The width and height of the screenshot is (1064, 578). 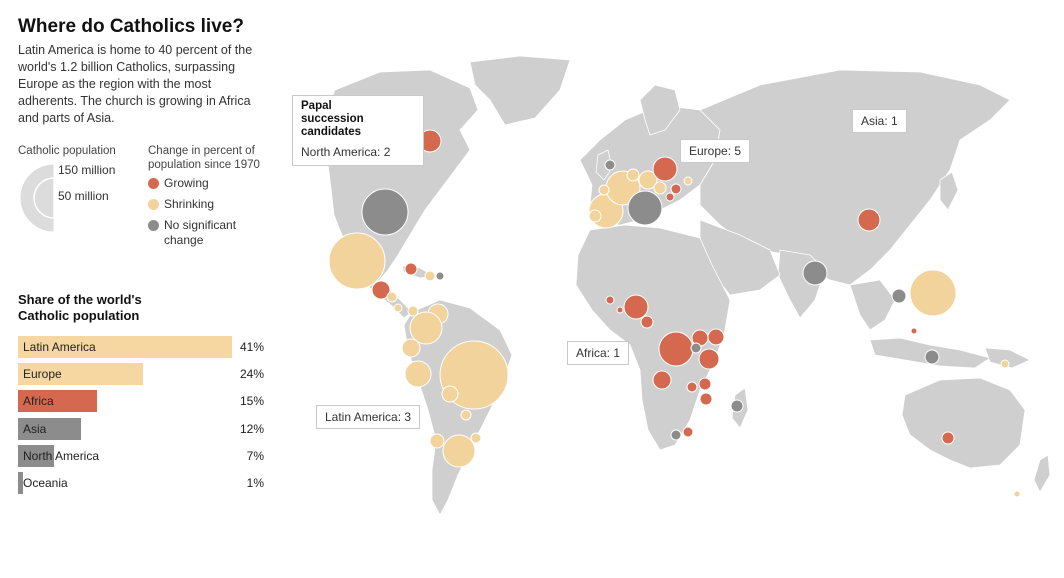 What do you see at coordinates (38, 401) in the screenshot?
I see `share-label: Africa` at bounding box center [38, 401].